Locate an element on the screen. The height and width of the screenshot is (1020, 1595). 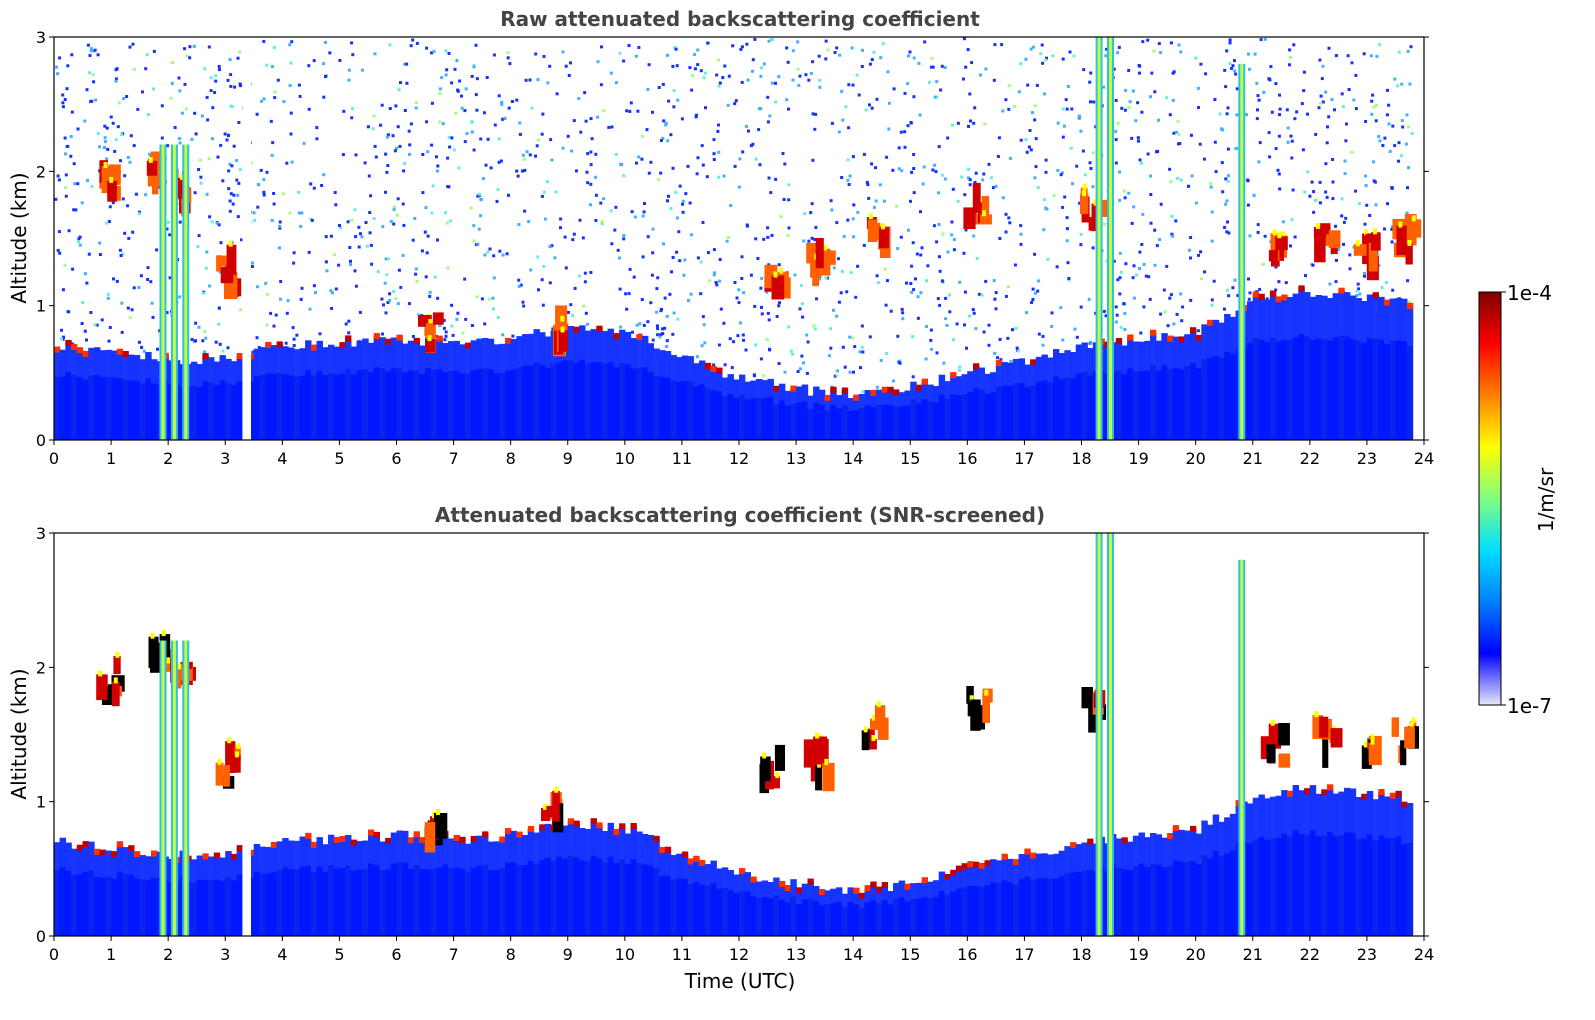
precipitation-core is located at coordinates (1099, 734).